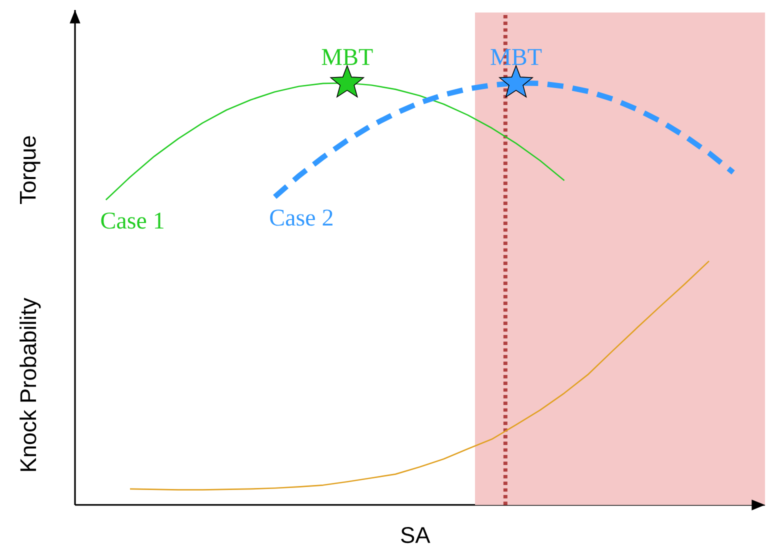  Describe the element at coordinates (30, 384) in the screenshot. I see `text: Knock Probability` at that location.